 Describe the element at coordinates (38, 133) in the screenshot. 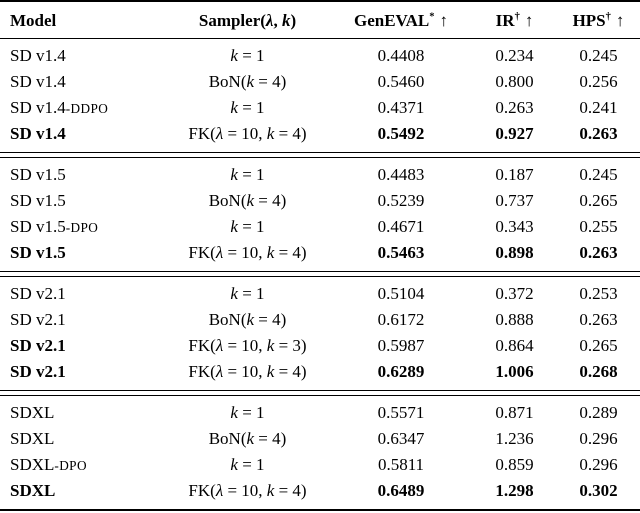

I see `model-label: SD v1.4` at that location.